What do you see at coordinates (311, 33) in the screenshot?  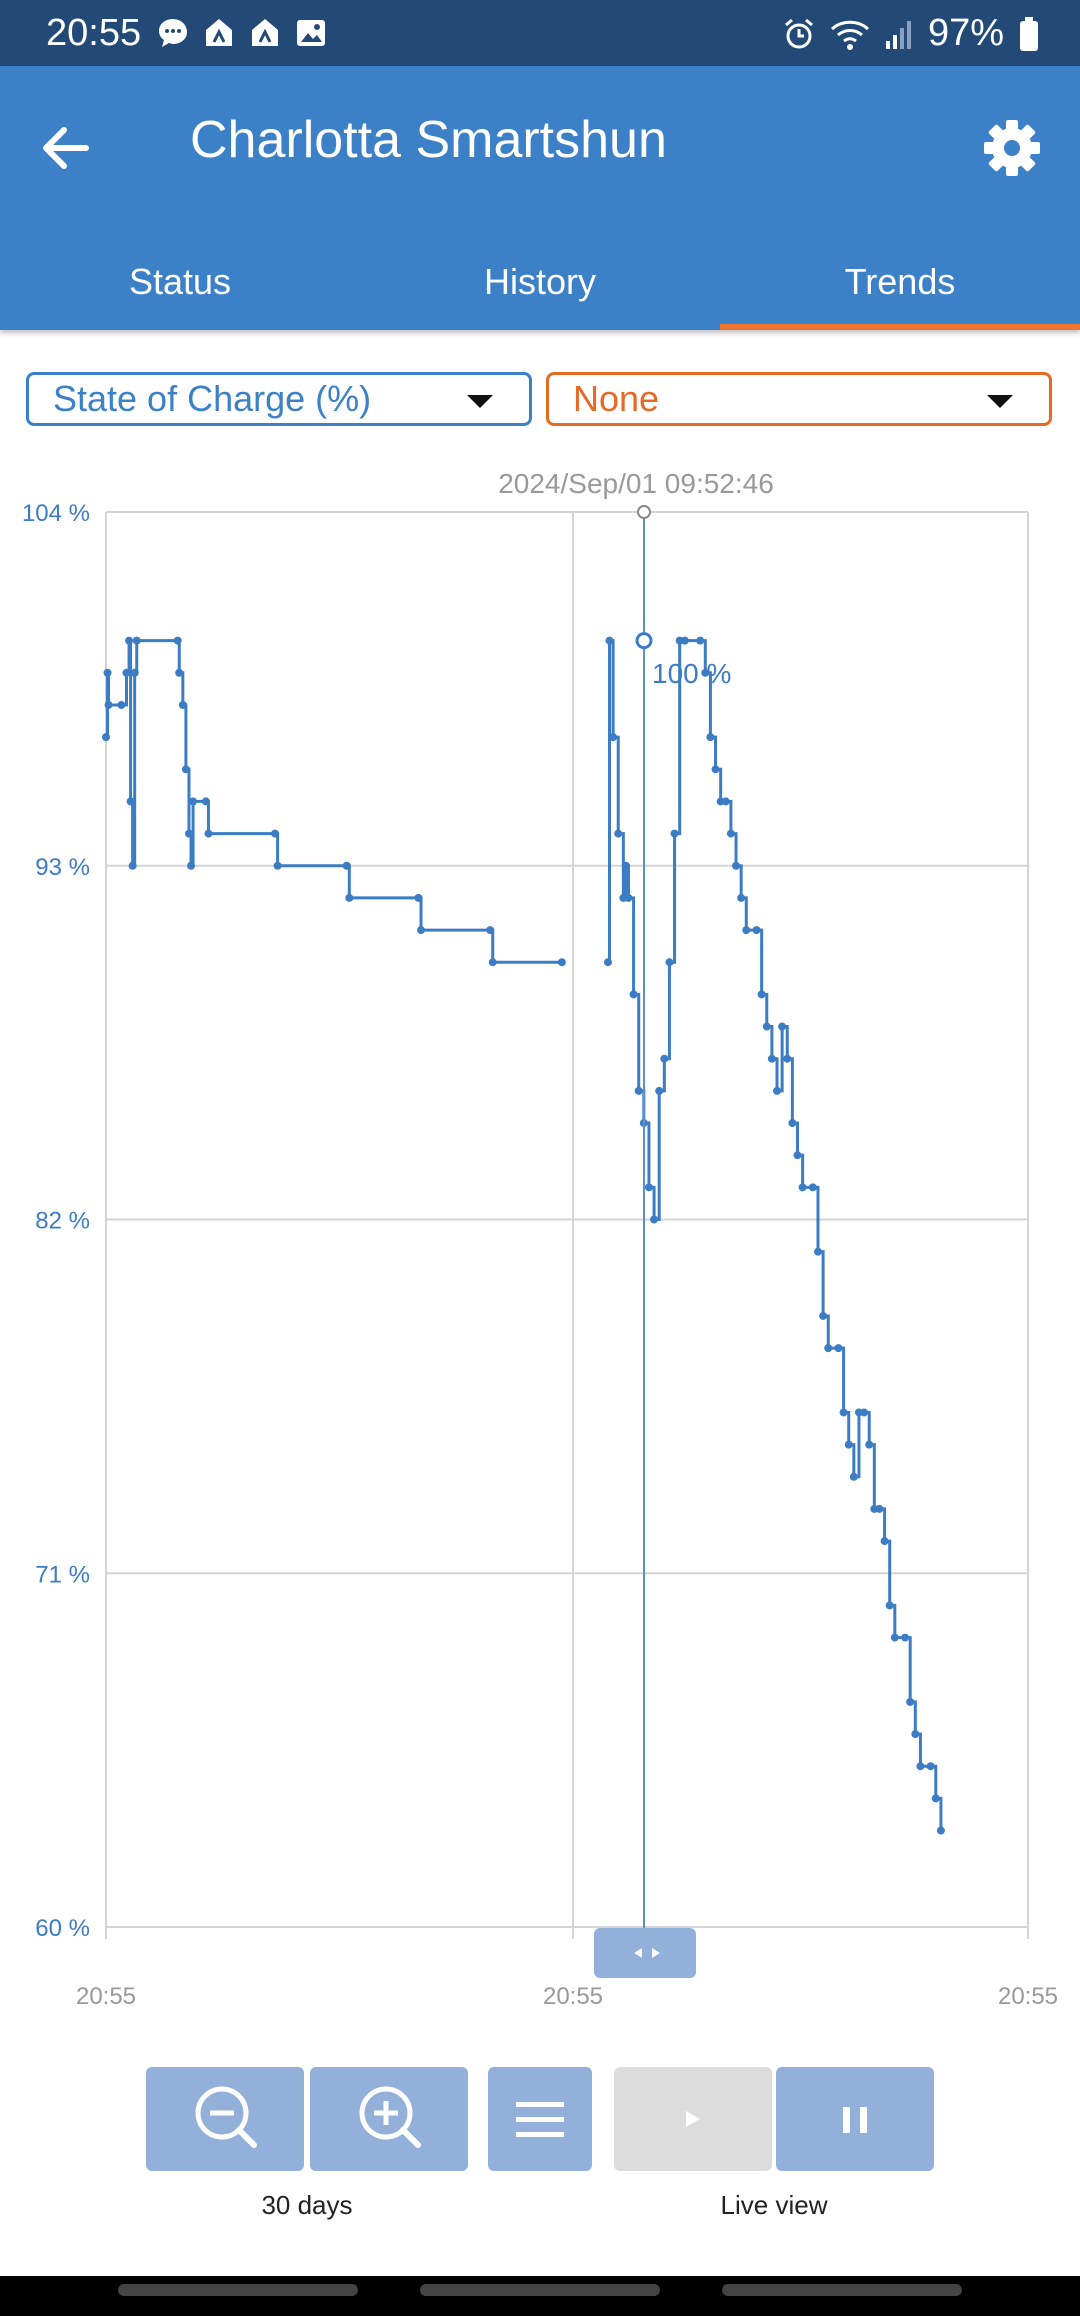 I see `image-icon` at bounding box center [311, 33].